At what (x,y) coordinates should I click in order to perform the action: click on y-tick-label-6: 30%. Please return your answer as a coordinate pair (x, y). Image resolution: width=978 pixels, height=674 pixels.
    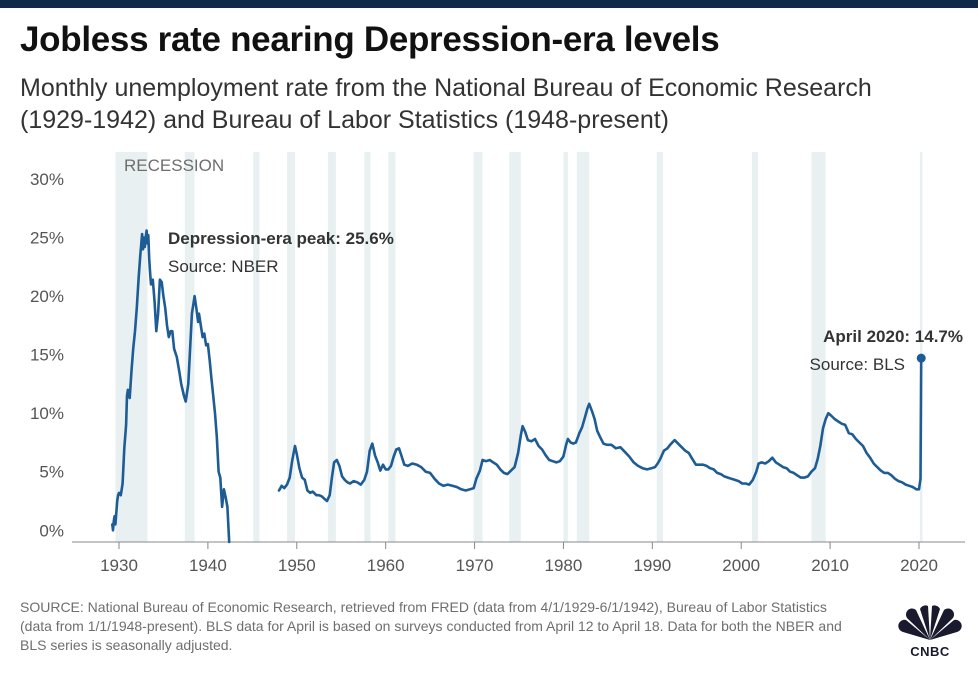
    Looking at the image, I should click on (47, 179).